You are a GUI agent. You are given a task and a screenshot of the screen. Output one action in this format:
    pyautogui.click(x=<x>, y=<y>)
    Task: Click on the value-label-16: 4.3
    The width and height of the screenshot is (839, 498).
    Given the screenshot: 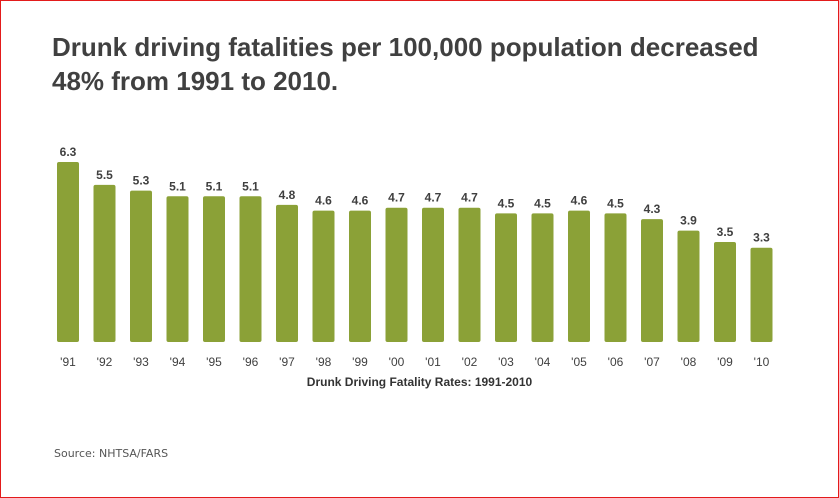 What is the action you would take?
    pyautogui.click(x=652, y=209)
    